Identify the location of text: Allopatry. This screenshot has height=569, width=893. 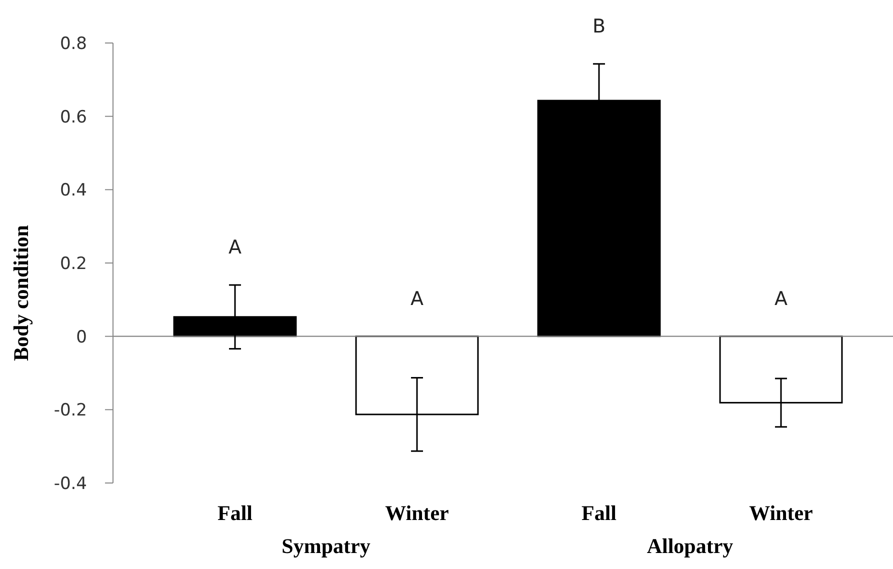
(690, 546).